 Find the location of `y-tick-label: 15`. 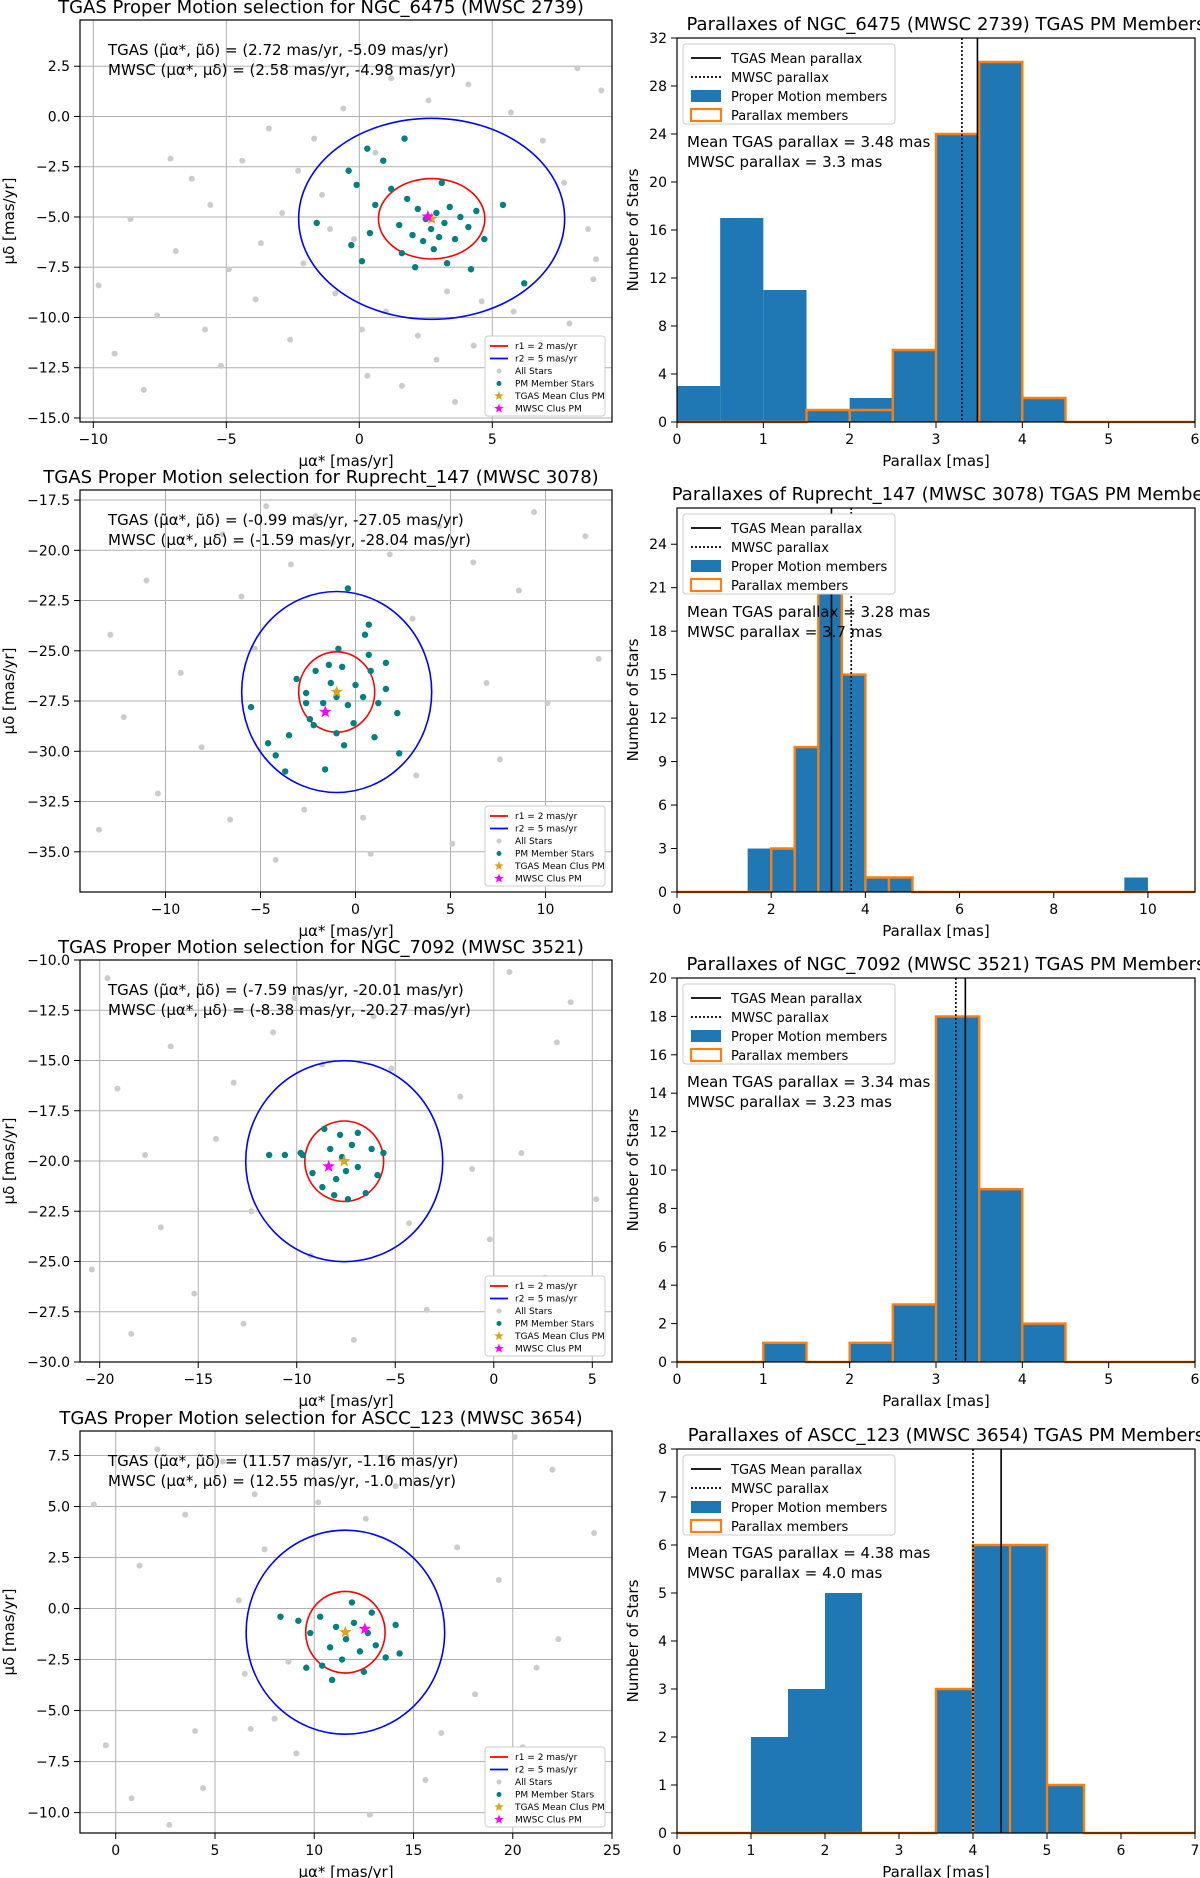

y-tick-label: 15 is located at coordinates (658, 676).